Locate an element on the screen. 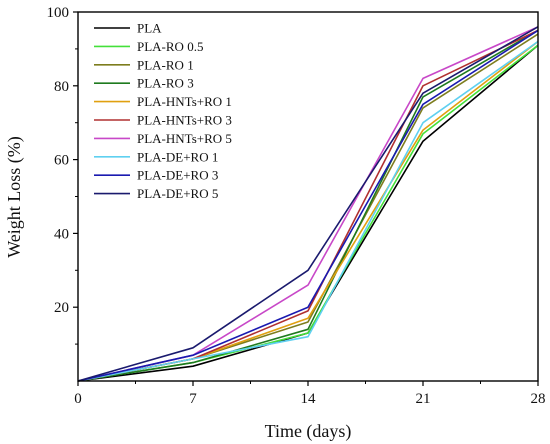 The width and height of the screenshot is (550, 444). legend-label-5: PLA-HNTs+RO 1 is located at coordinates (184, 101).